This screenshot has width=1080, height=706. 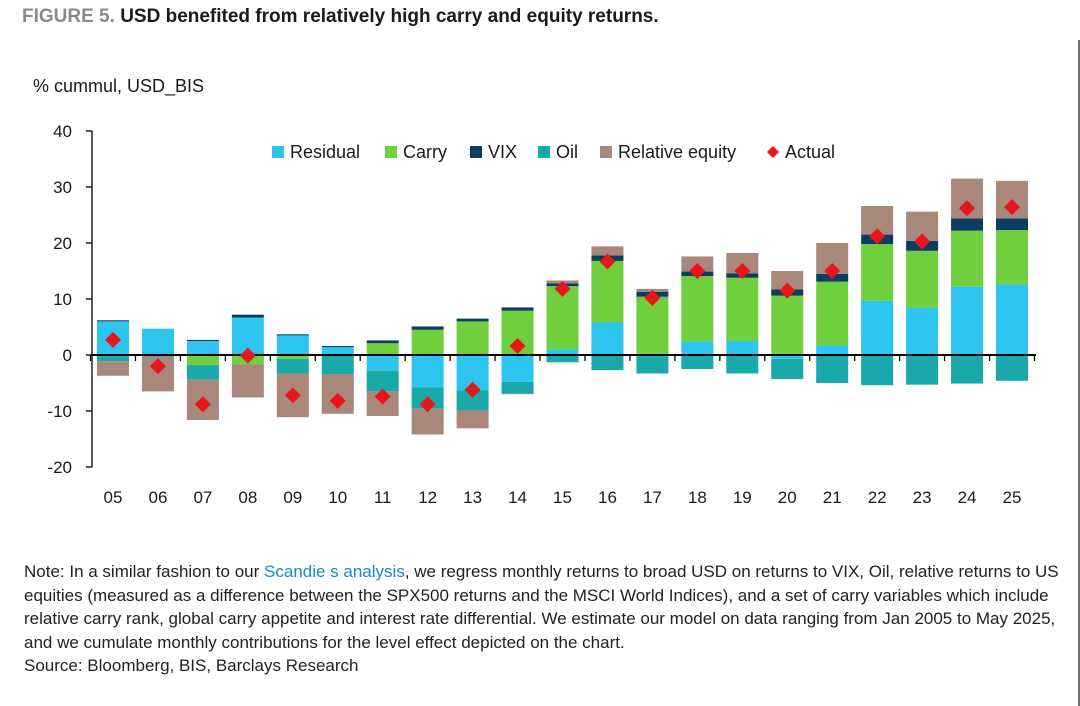 What do you see at coordinates (606, 152) in the screenshot?
I see `legend-swatch-relative-equity` at bounding box center [606, 152].